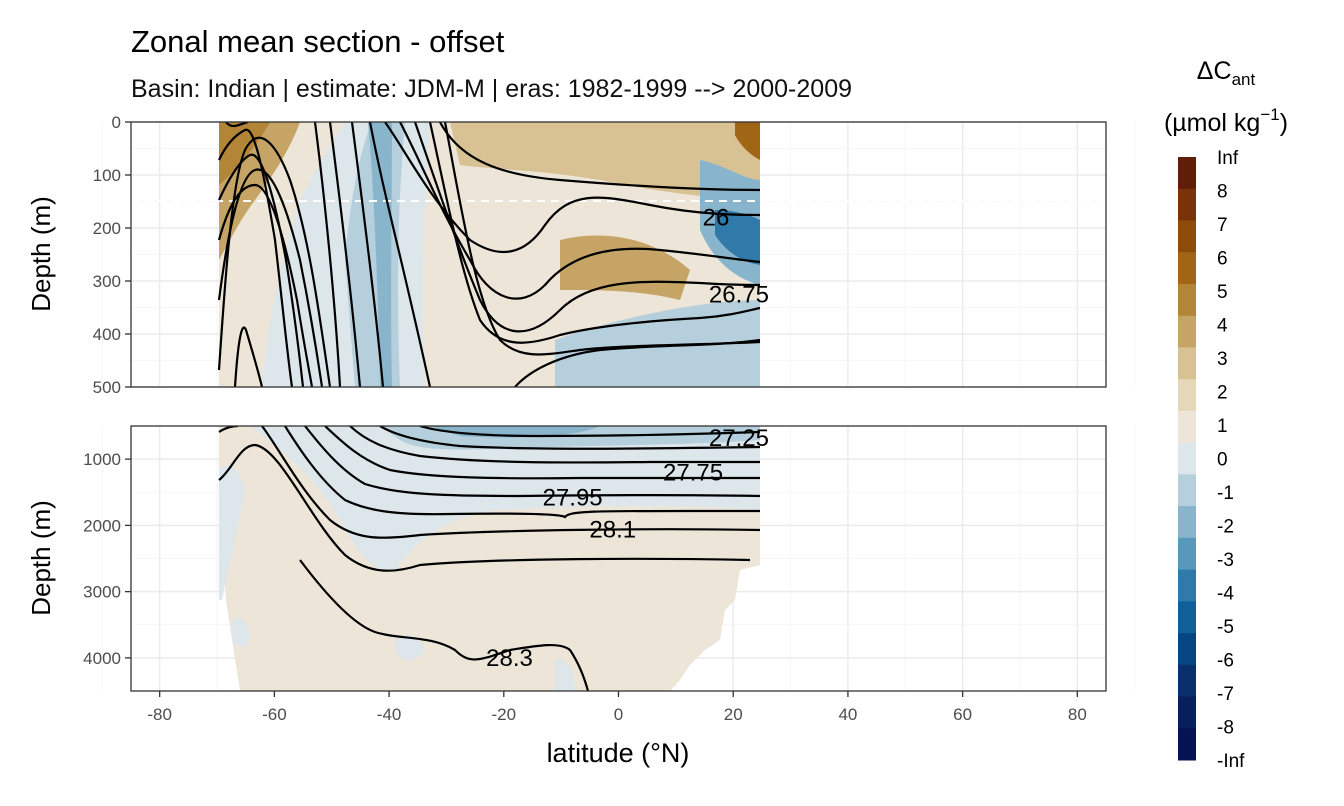 This screenshot has height=806, width=1344. What do you see at coordinates (618, 753) in the screenshot?
I see `x-axis-label: latitude (°N)` at bounding box center [618, 753].